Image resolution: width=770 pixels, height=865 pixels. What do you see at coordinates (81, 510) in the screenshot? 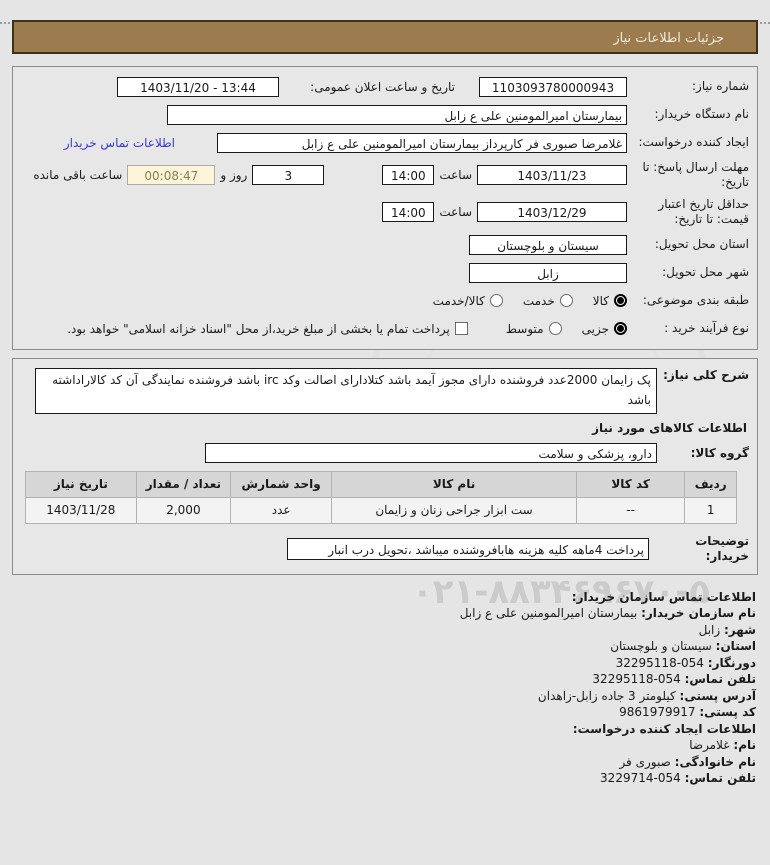
I see `cell-need-date: 1403/11/28` at bounding box center [81, 510].